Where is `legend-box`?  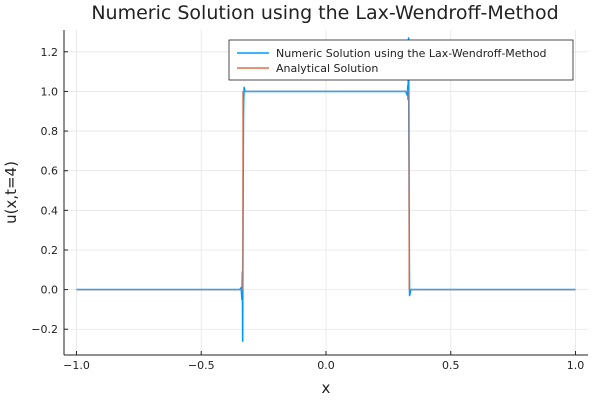 legend-box is located at coordinates (401, 60).